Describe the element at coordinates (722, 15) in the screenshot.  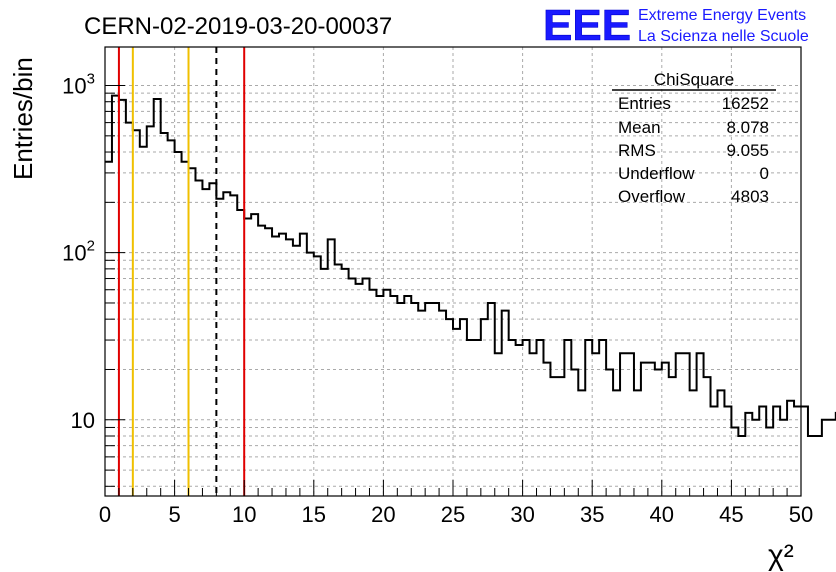
I see `logo-line1: Extreme Energy Events` at that location.